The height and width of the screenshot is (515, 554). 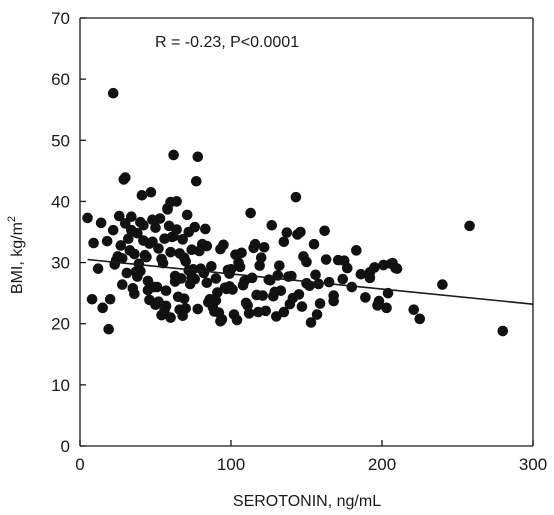 What do you see at coordinates (382, 464) in the screenshot?
I see `x-tick-label: 200` at bounding box center [382, 464].